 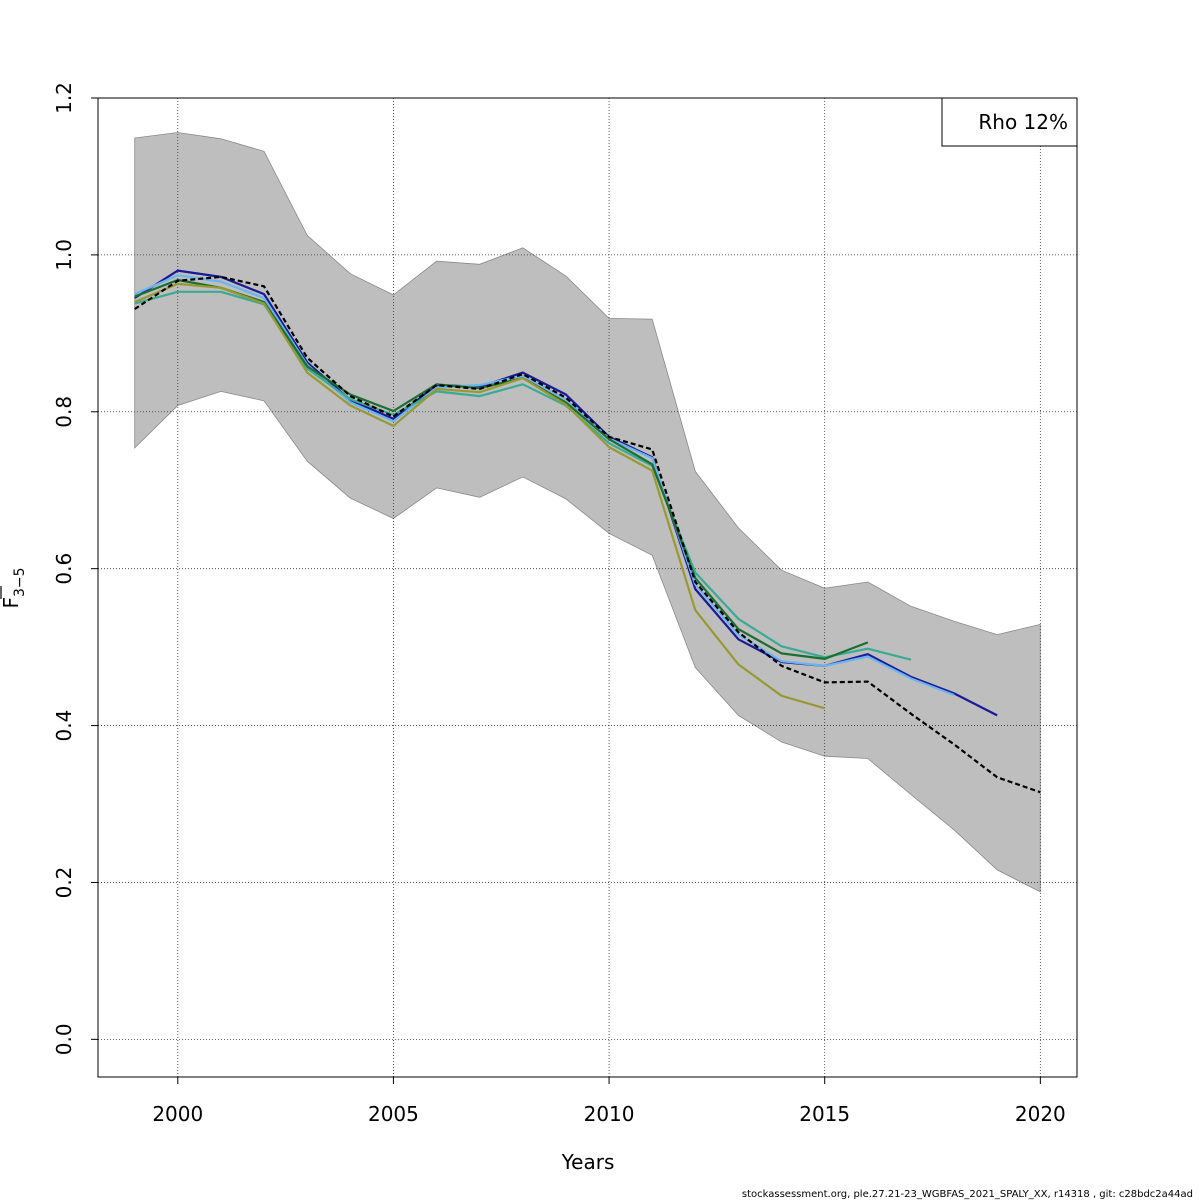 What do you see at coordinates (64, 98) in the screenshot?
I see `y-tick-label: 1.2` at bounding box center [64, 98].